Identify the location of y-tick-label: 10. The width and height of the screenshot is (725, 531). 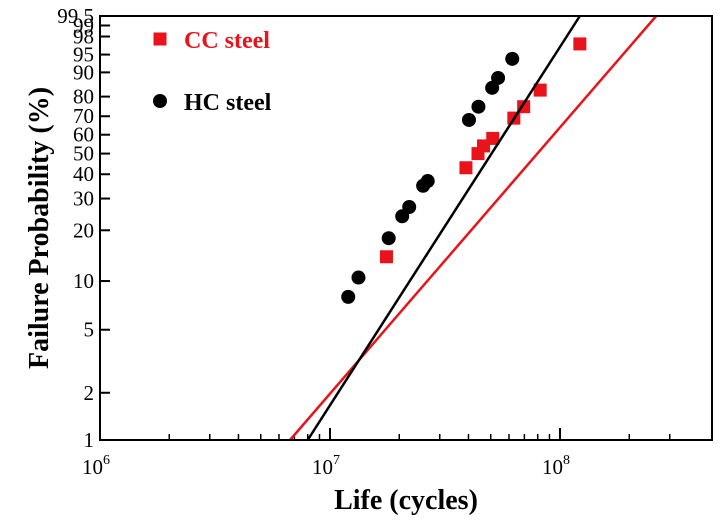
(83, 281).